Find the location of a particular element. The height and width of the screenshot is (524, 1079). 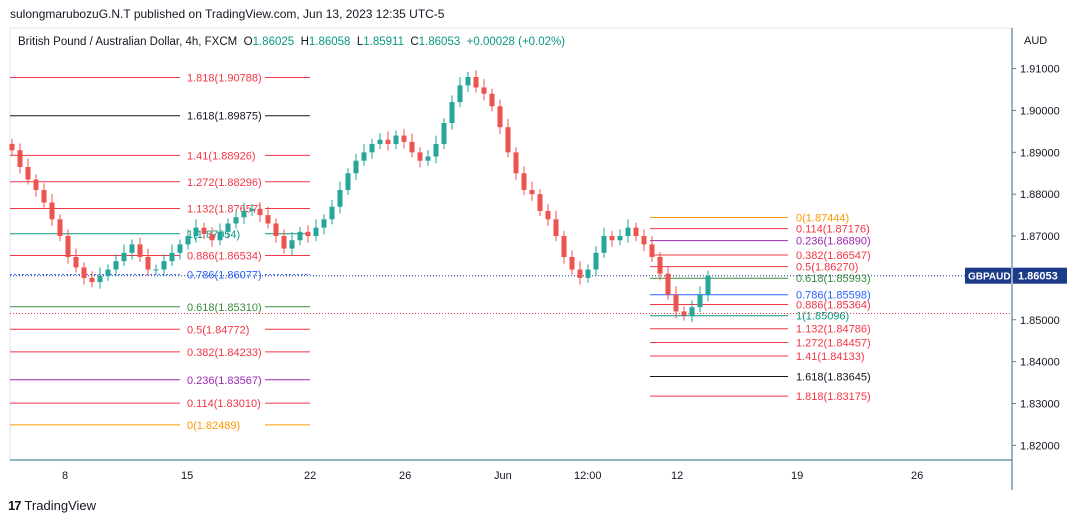

y-tick-label: 1.84000 is located at coordinates (1040, 363).